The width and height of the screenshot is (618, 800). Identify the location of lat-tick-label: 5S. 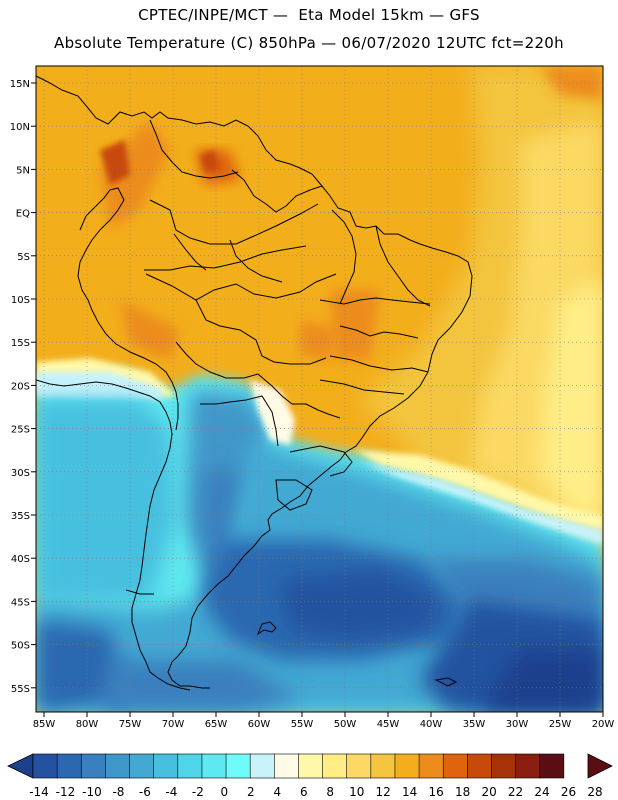
(23, 257).